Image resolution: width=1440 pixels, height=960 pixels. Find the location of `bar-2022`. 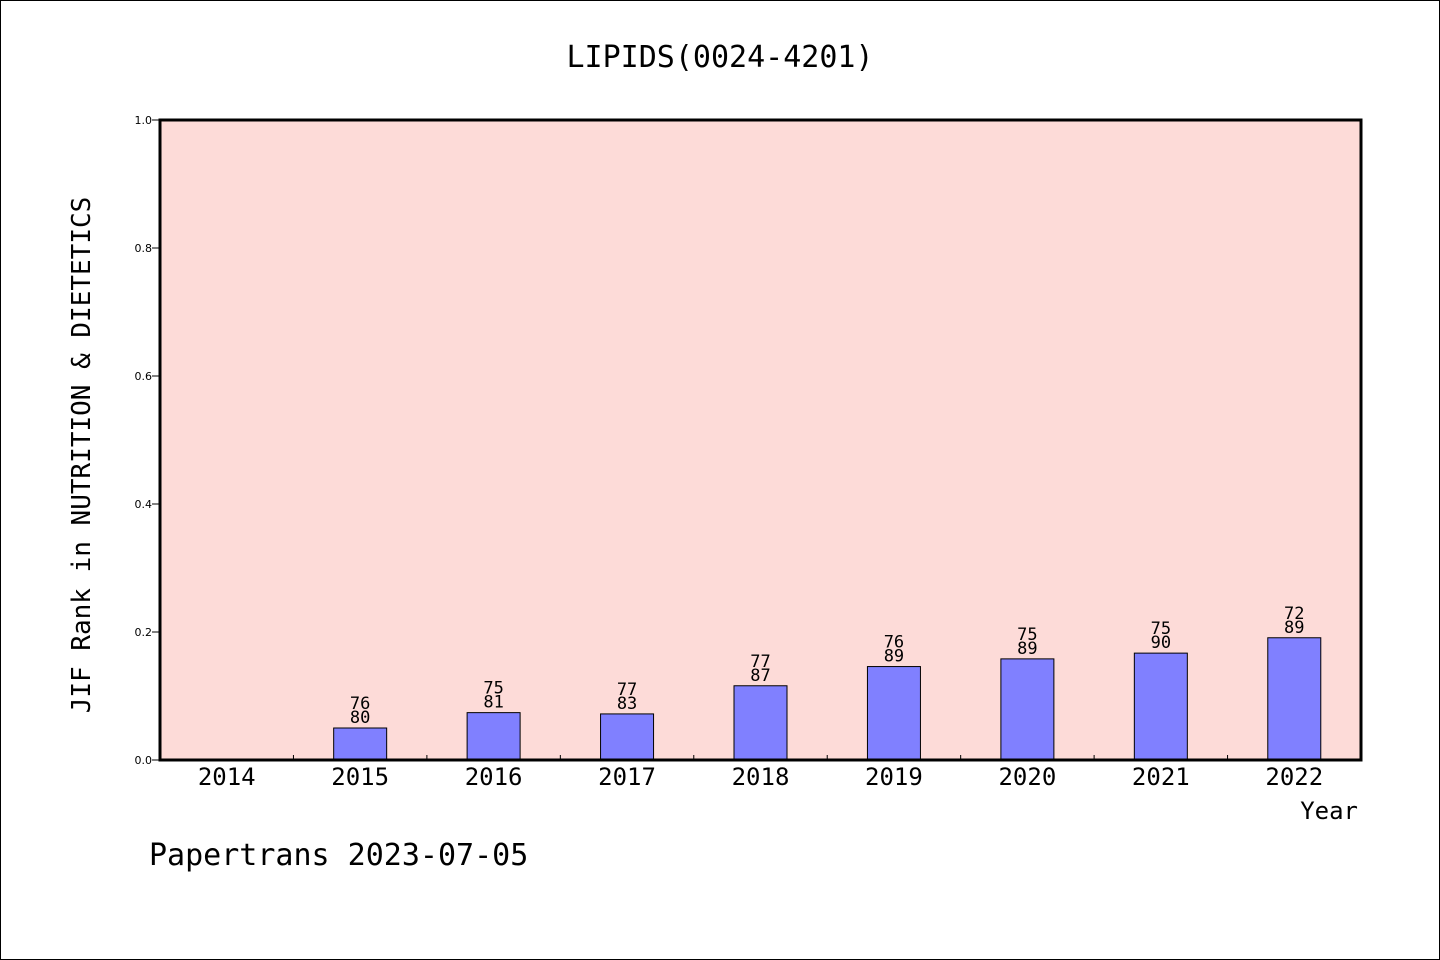

bar-2022 is located at coordinates (1294, 699).